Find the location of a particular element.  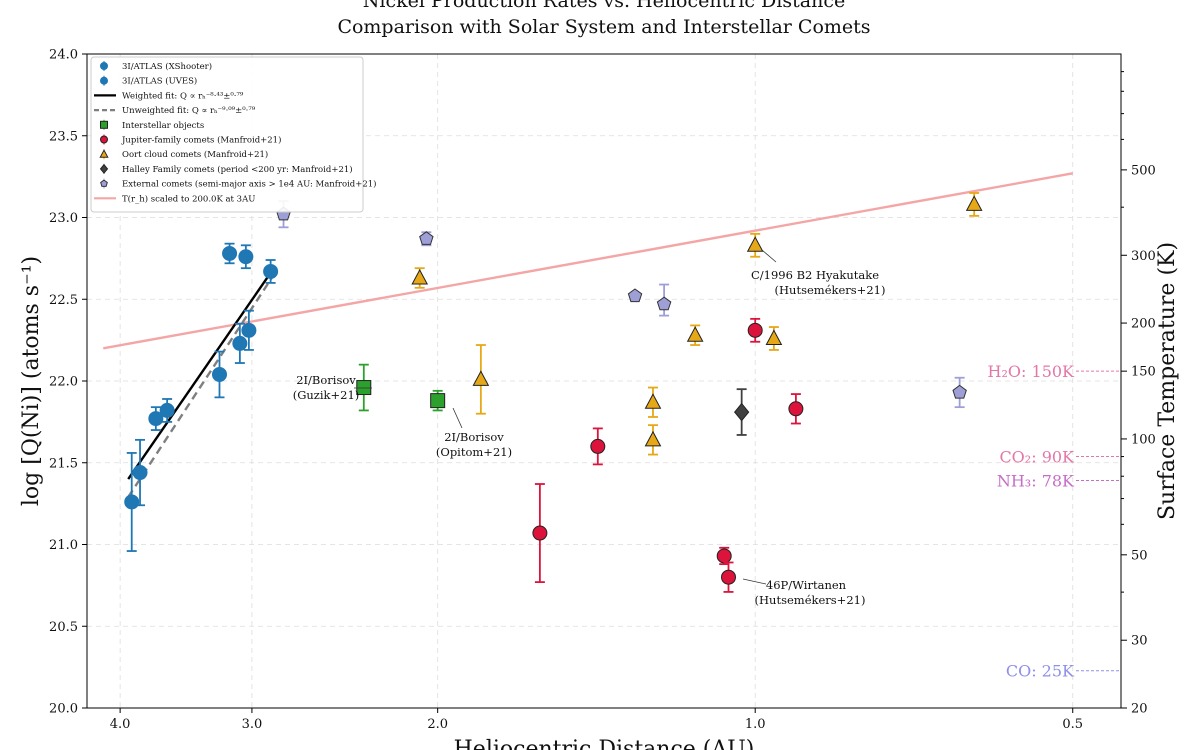

y-tick-label: 22.0 is located at coordinates (63, 382).